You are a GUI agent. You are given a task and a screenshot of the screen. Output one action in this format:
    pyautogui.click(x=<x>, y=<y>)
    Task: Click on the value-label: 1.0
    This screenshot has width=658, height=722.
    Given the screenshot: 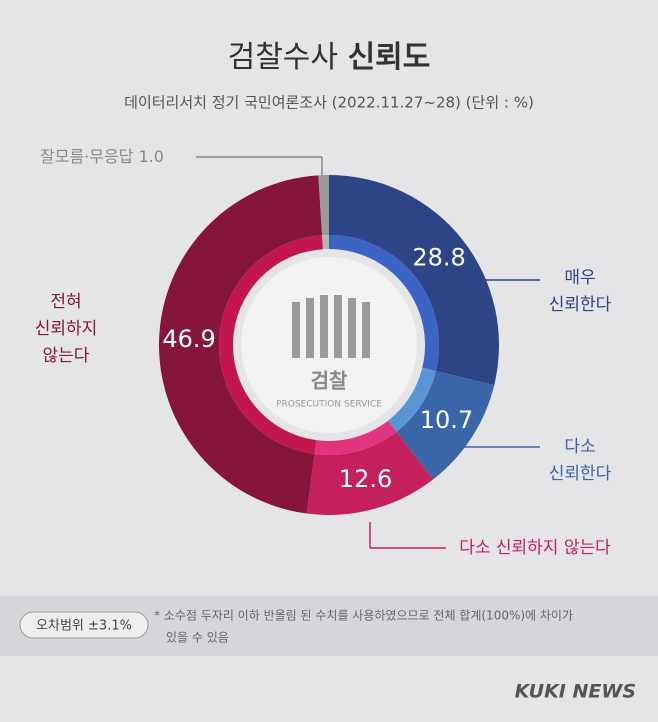 What is the action you would take?
    pyautogui.click(x=151, y=156)
    